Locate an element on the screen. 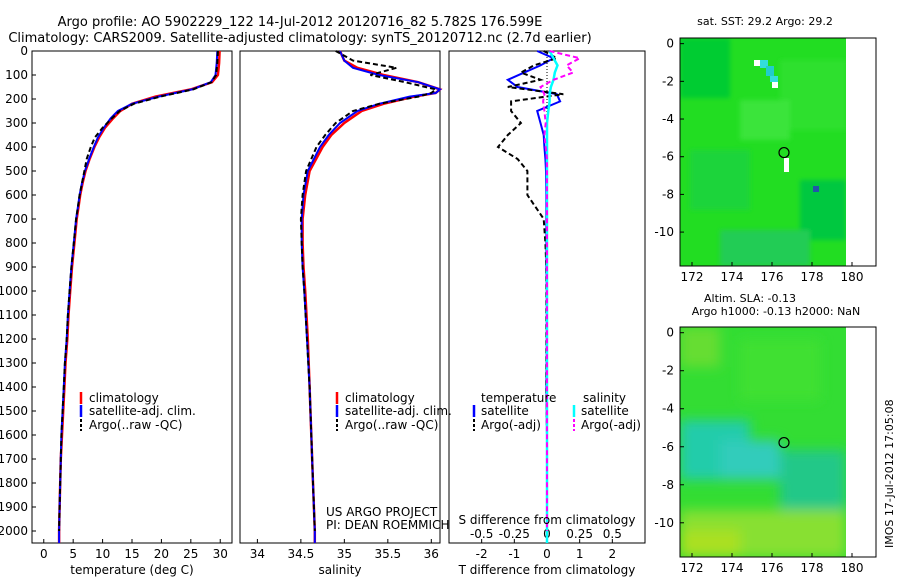  t-diff-argo-line is located at coordinates (530, 290).